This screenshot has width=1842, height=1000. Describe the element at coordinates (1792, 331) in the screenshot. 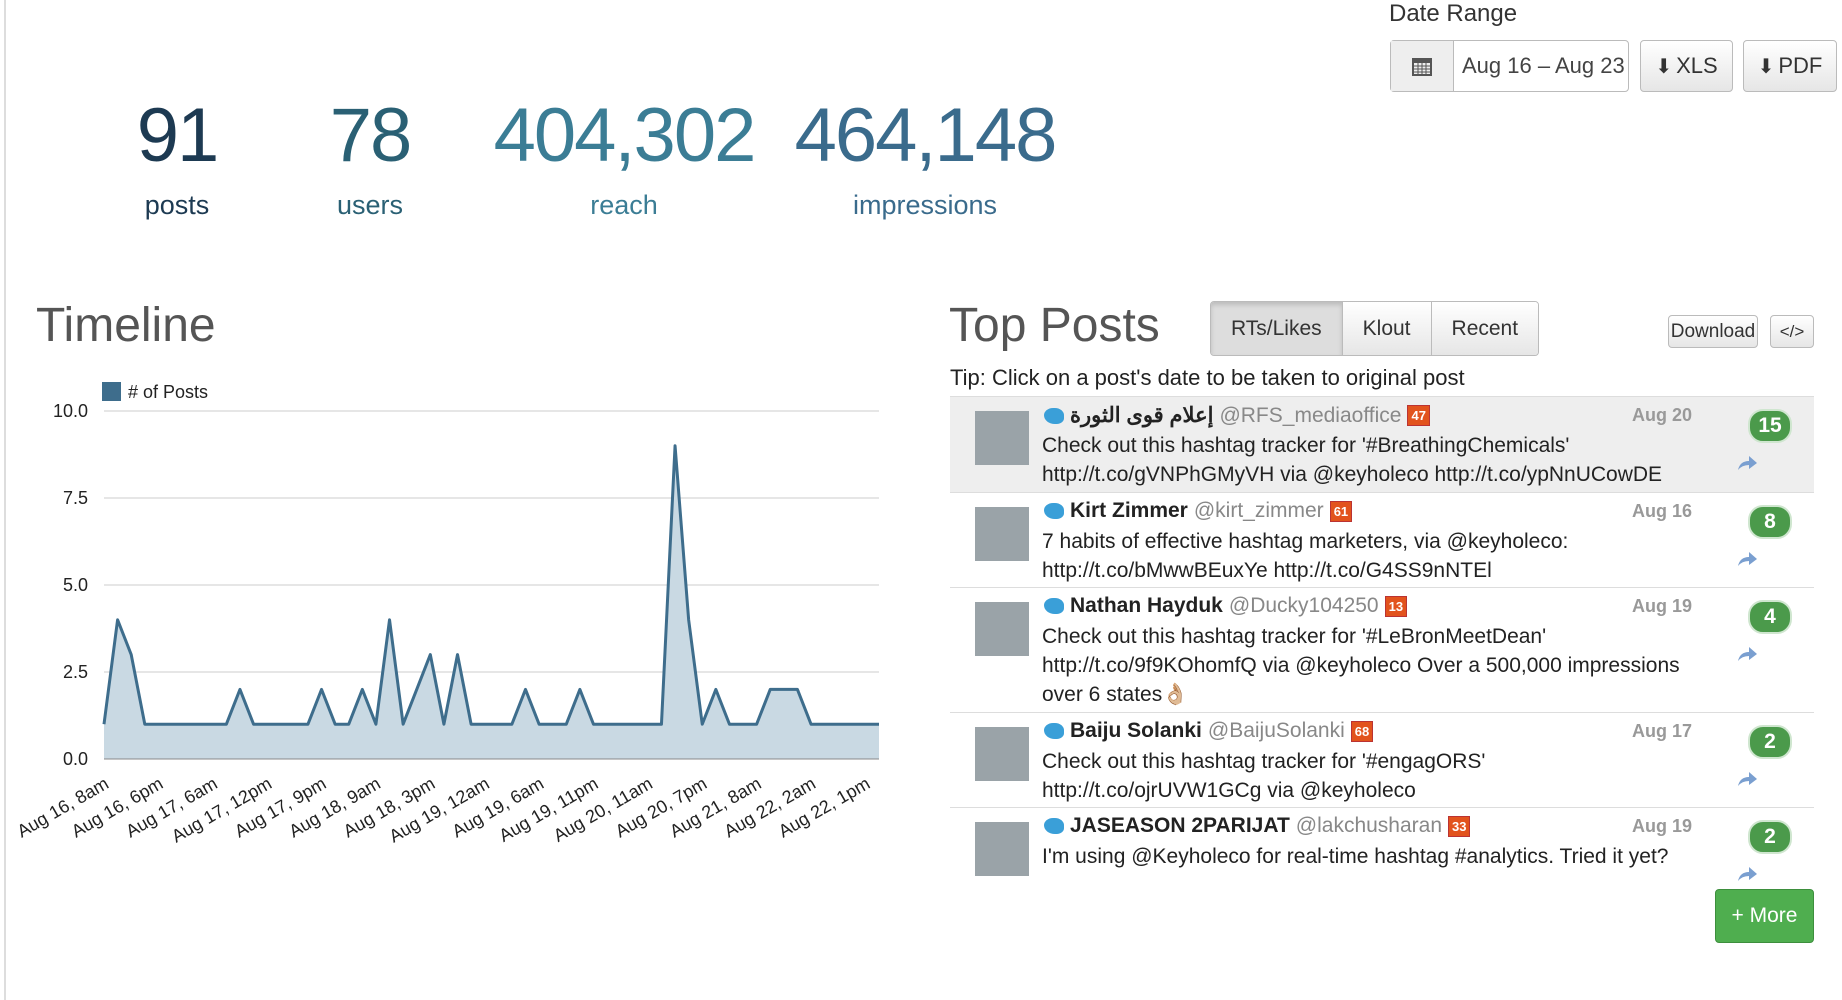

I see `embed-button: </>` at that location.